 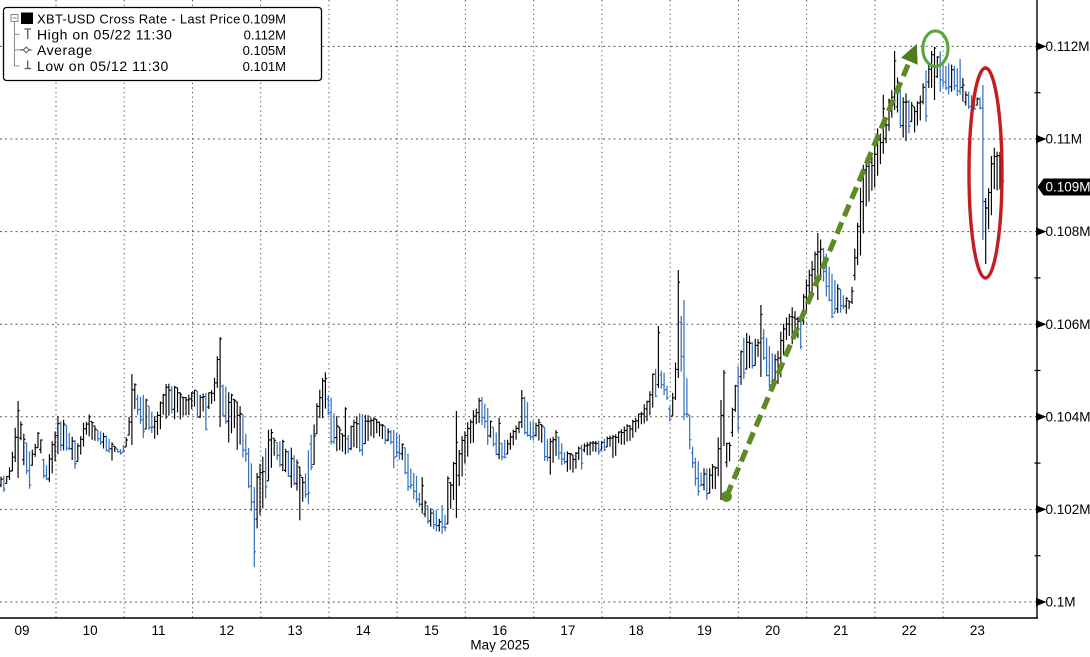 What do you see at coordinates (21, 630) in the screenshot?
I see `svg-text: 09` at bounding box center [21, 630].